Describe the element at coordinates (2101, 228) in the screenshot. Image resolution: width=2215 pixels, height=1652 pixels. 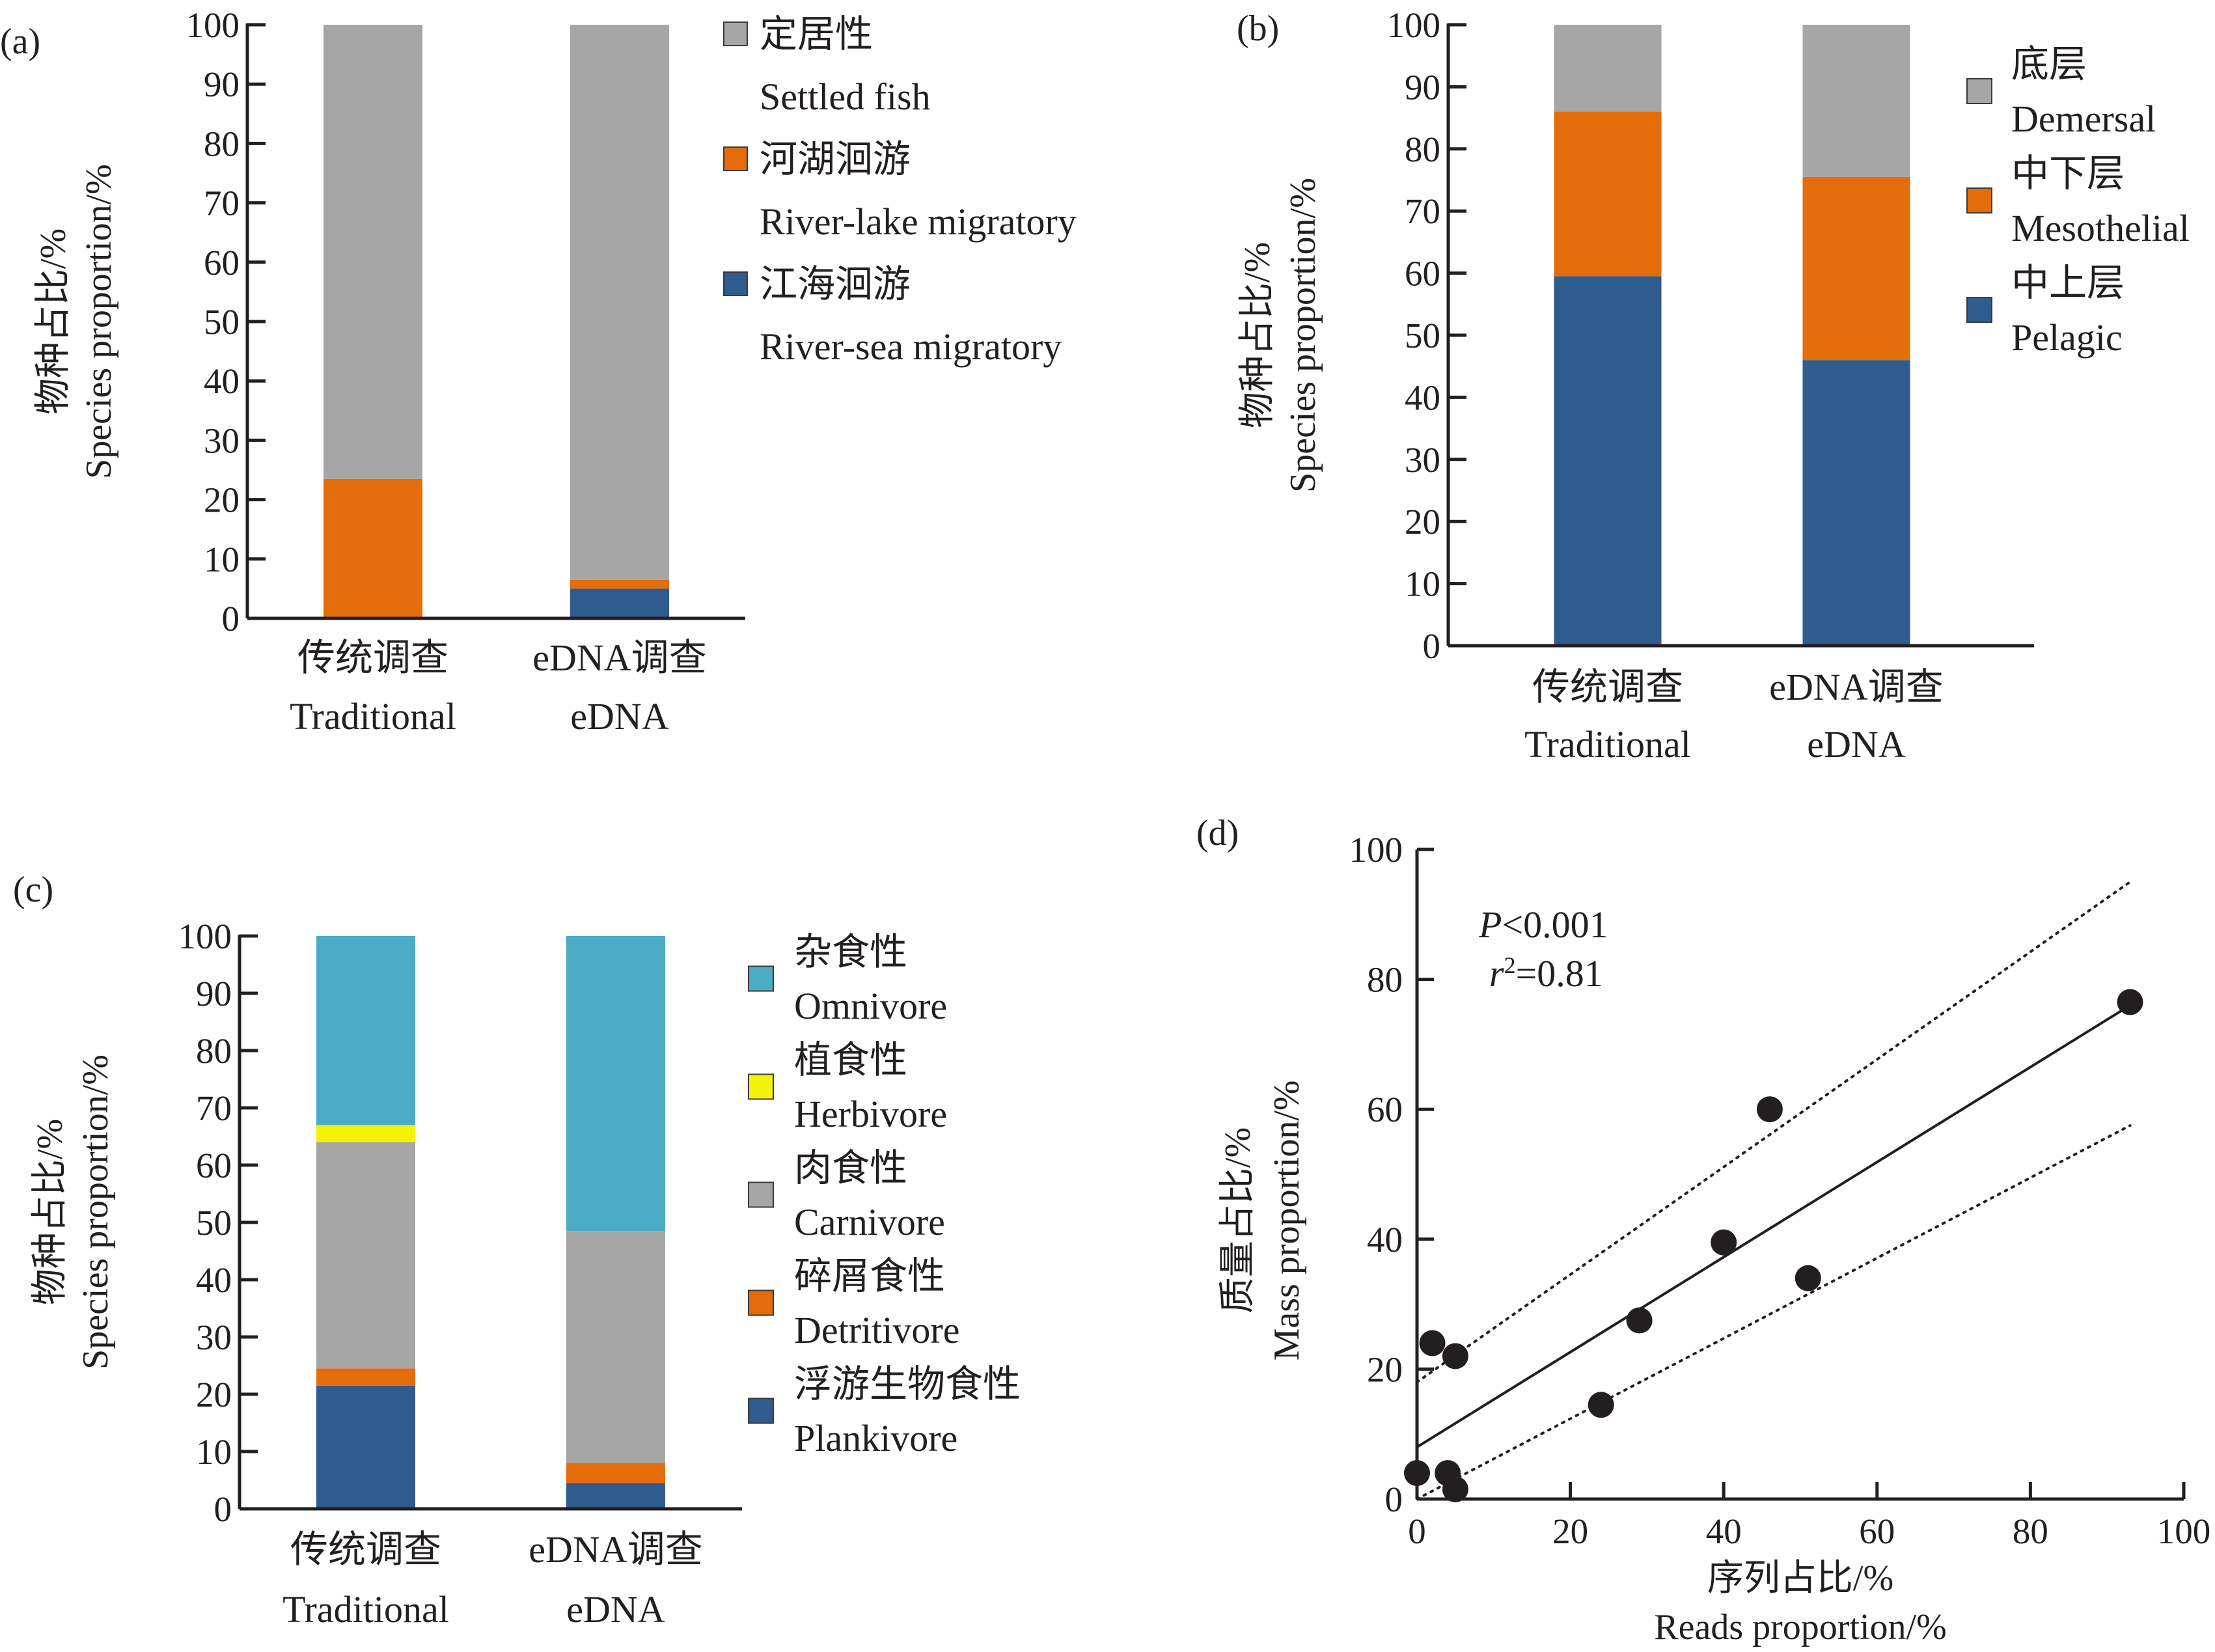
I see `legend-label-en: Mesothelial` at that location.